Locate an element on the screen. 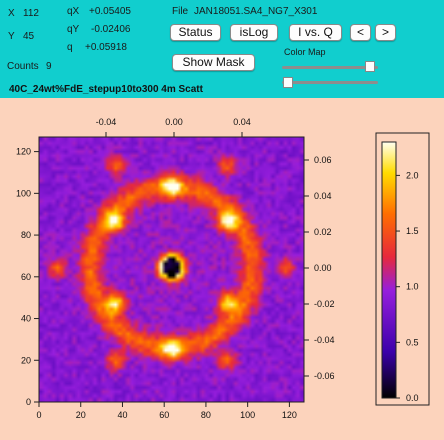 The width and height of the screenshot is (444, 440). color-map-min-slider-thumb is located at coordinates (287, 82).